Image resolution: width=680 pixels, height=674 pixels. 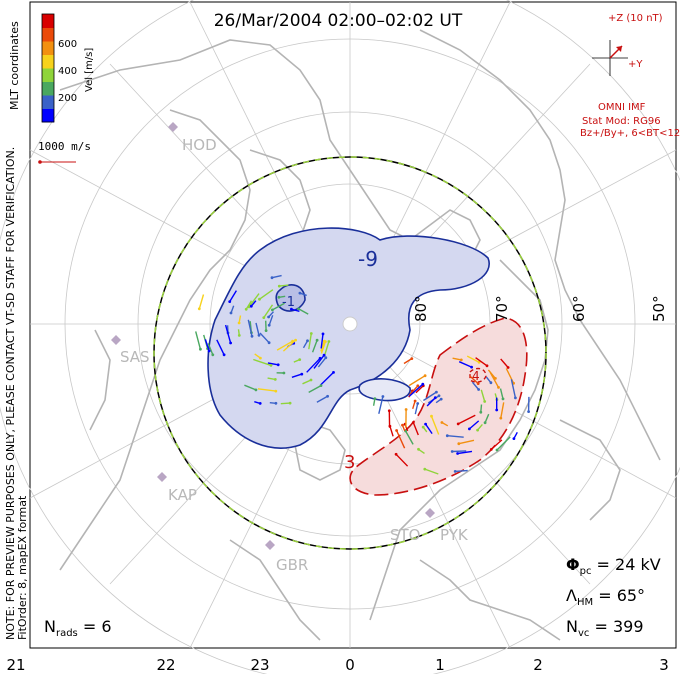 I want to click on station-label-pyk: PYK, so click(x=454, y=535).